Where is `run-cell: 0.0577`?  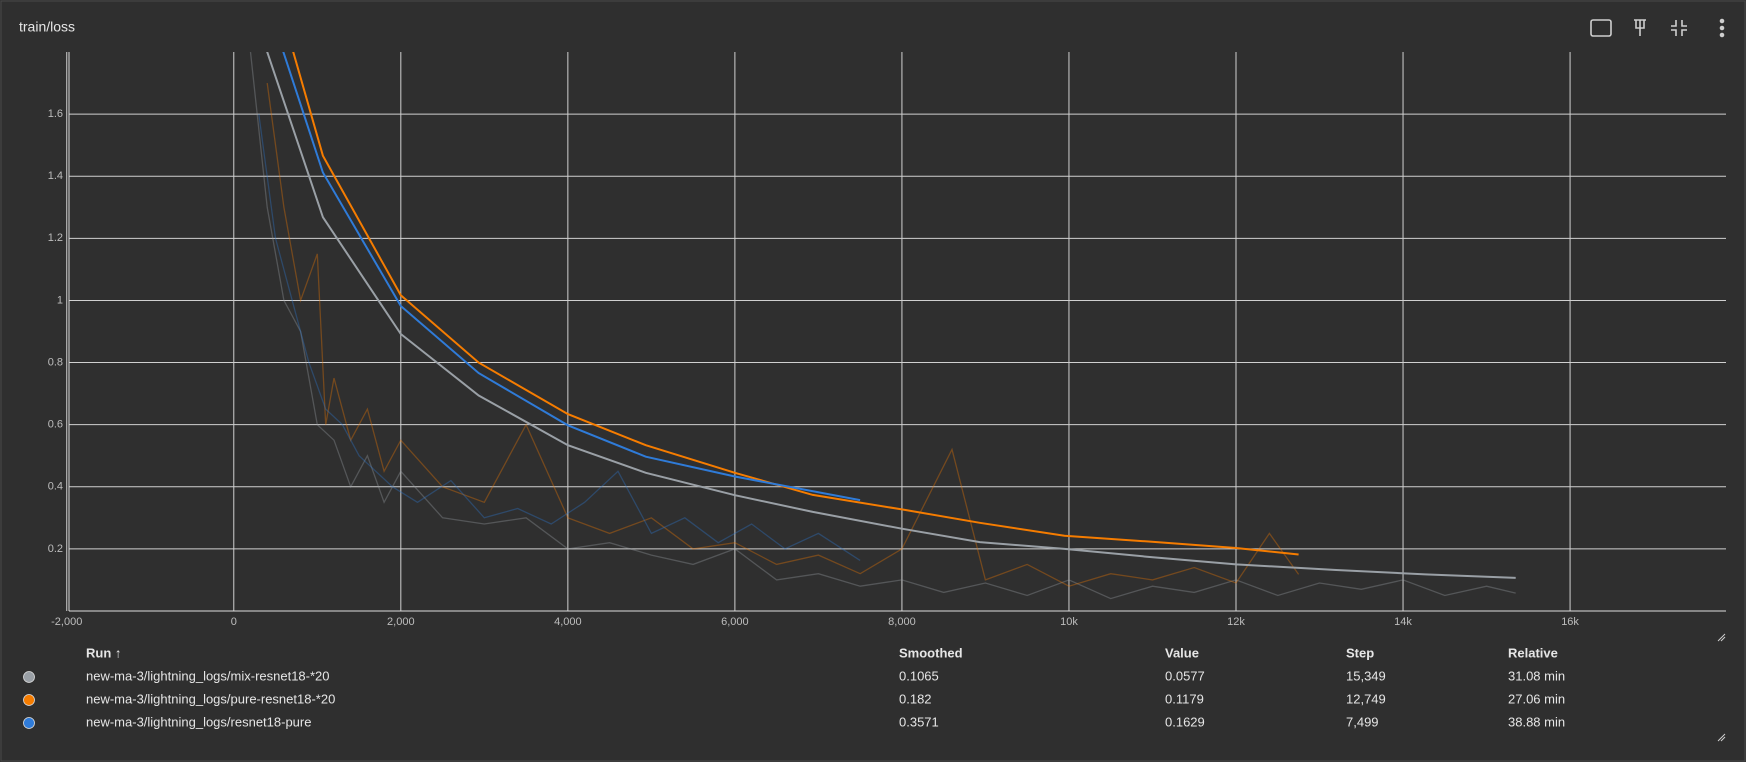
run-cell: 0.0577 is located at coordinates (1185, 675).